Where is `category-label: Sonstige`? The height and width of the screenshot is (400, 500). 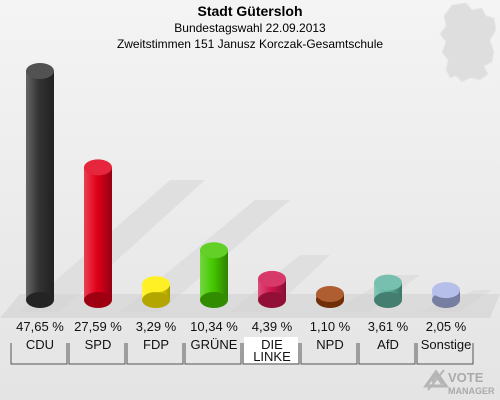
category-label: Sonstige is located at coordinates (446, 344).